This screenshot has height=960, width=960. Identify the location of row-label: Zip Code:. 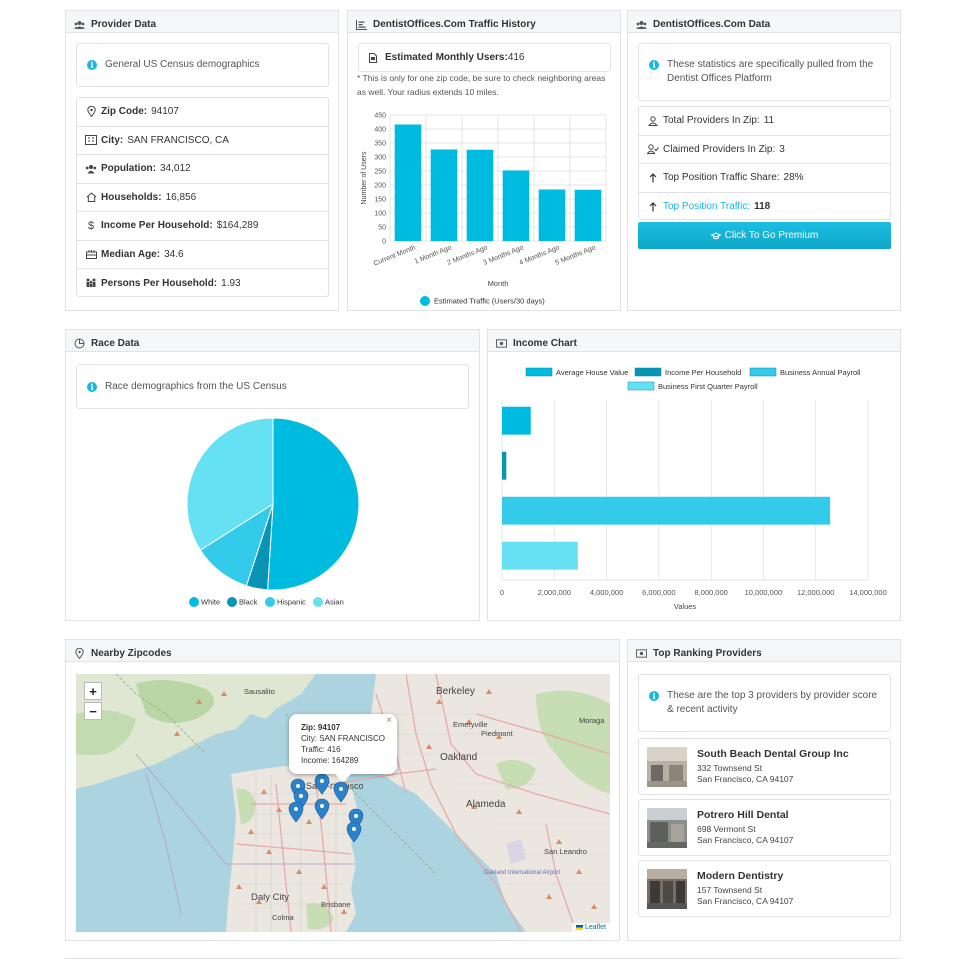
(124, 112).